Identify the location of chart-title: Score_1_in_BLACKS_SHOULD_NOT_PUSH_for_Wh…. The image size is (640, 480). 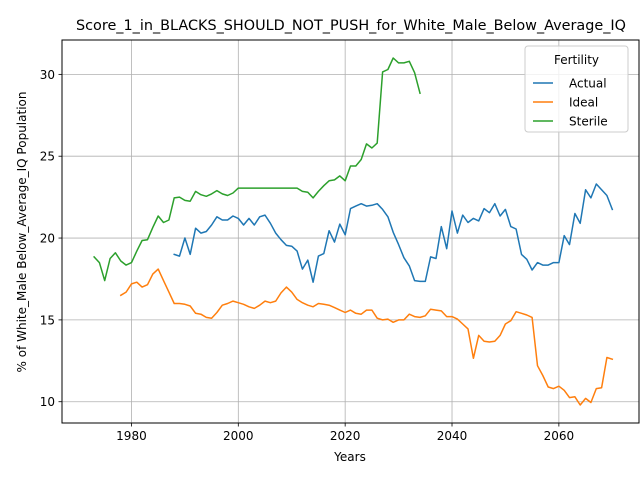
(351, 26).